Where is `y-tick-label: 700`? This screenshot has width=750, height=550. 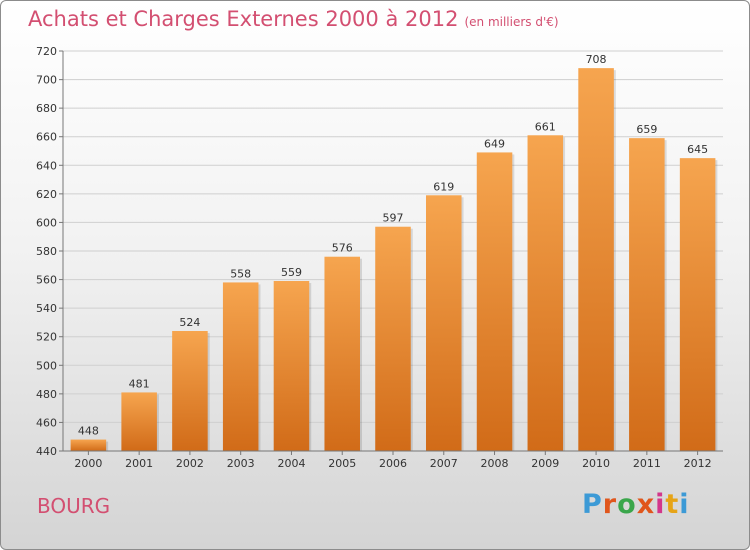
y-tick-label: 700 is located at coordinates (46, 80).